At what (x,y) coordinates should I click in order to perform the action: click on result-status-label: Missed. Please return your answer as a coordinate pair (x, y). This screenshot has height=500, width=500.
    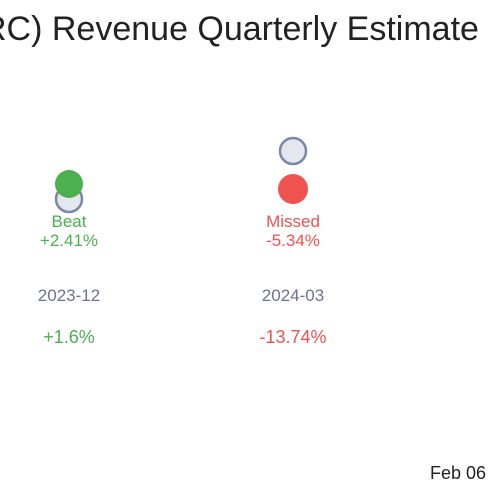
    Looking at the image, I should click on (293, 221).